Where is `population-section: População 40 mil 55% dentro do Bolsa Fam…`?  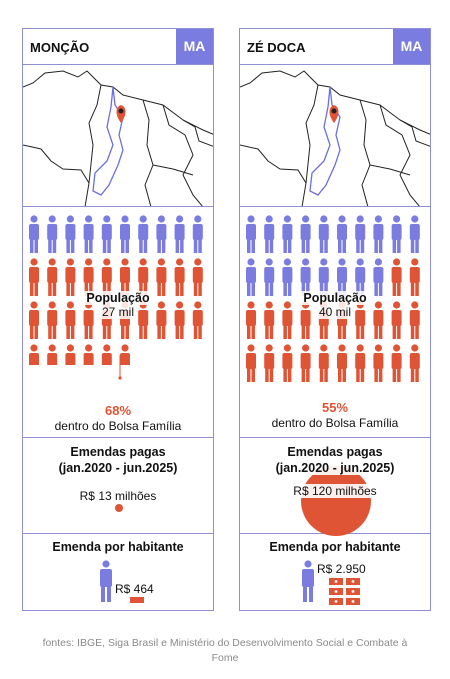
population-section: População 40 mil 55% dentro do Bolsa Fam… is located at coordinates (335, 322).